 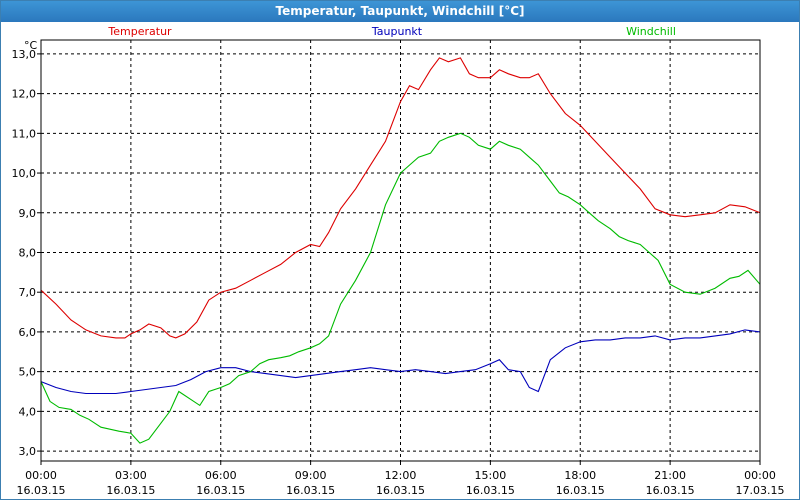 I want to click on x-tick-time-label: 21:00, so click(x=670, y=475).